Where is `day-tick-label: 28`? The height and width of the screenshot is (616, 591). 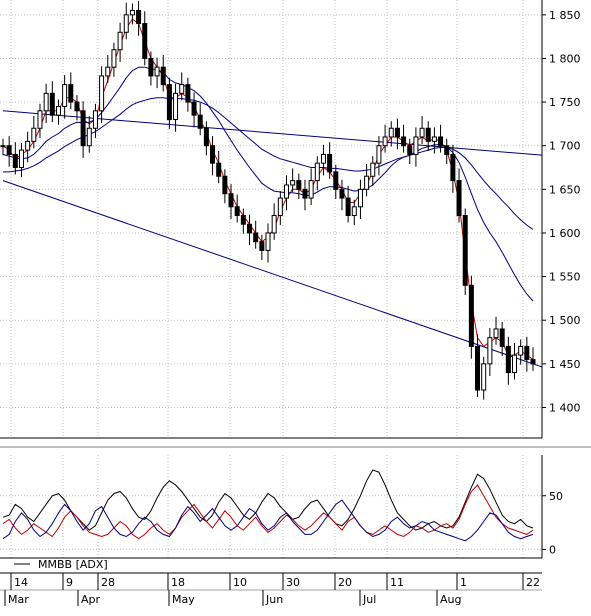 day-tick-label: 28 is located at coordinates (108, 582).